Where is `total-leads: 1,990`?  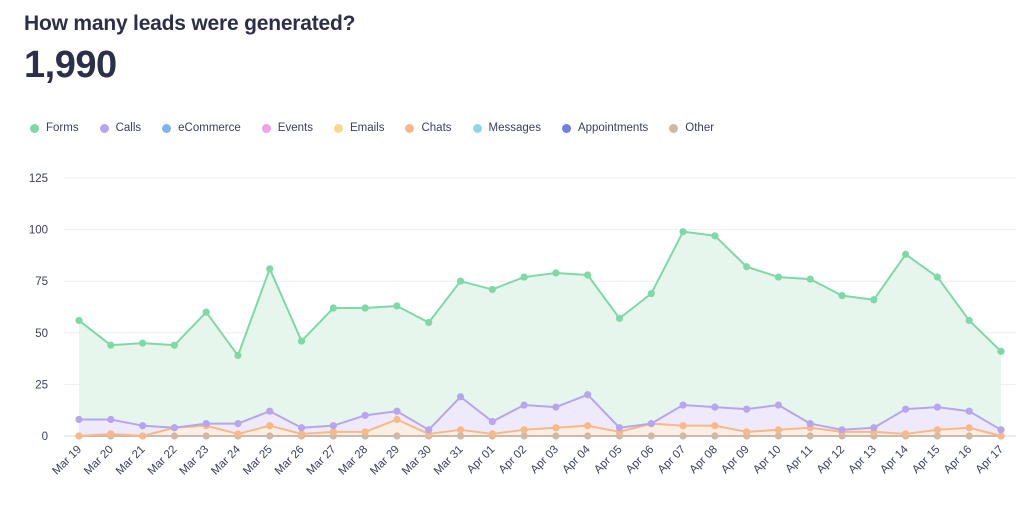 total-leads: 1,990 is located at coordinates (70, 65).